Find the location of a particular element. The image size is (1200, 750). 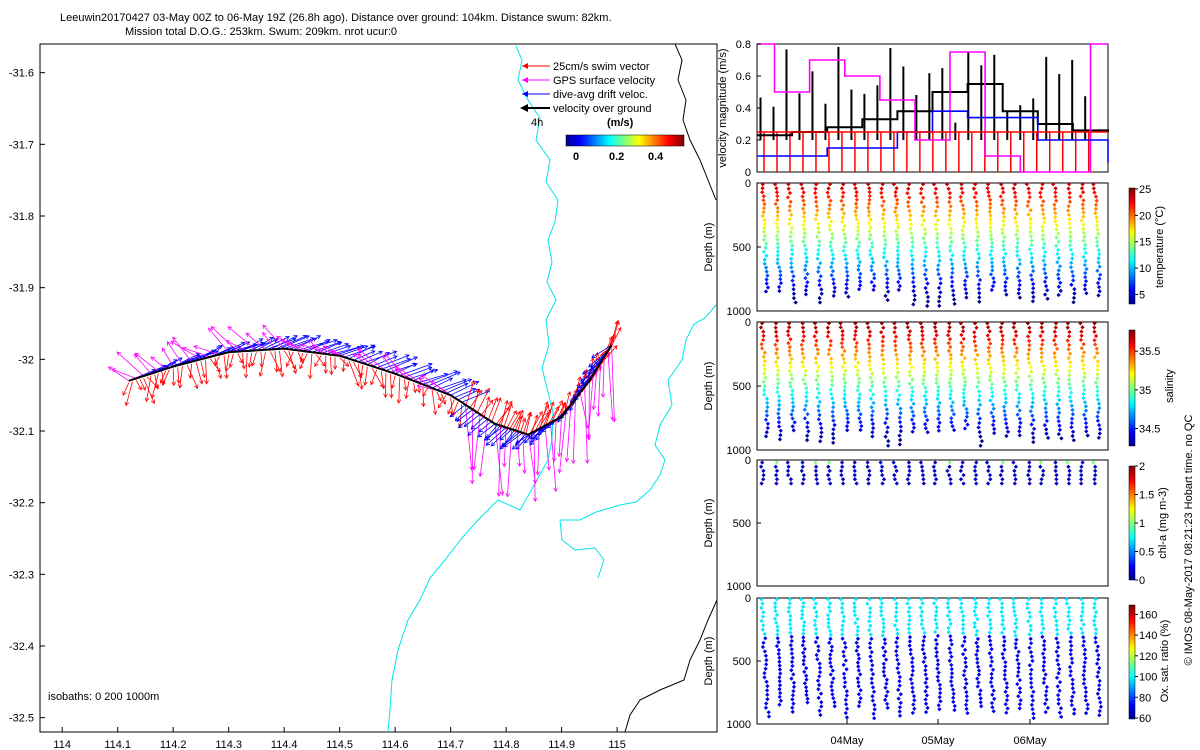

oxygen-panel: Depth (m) Ox. sat. ratio (%) is located at coordinates (937, 661).